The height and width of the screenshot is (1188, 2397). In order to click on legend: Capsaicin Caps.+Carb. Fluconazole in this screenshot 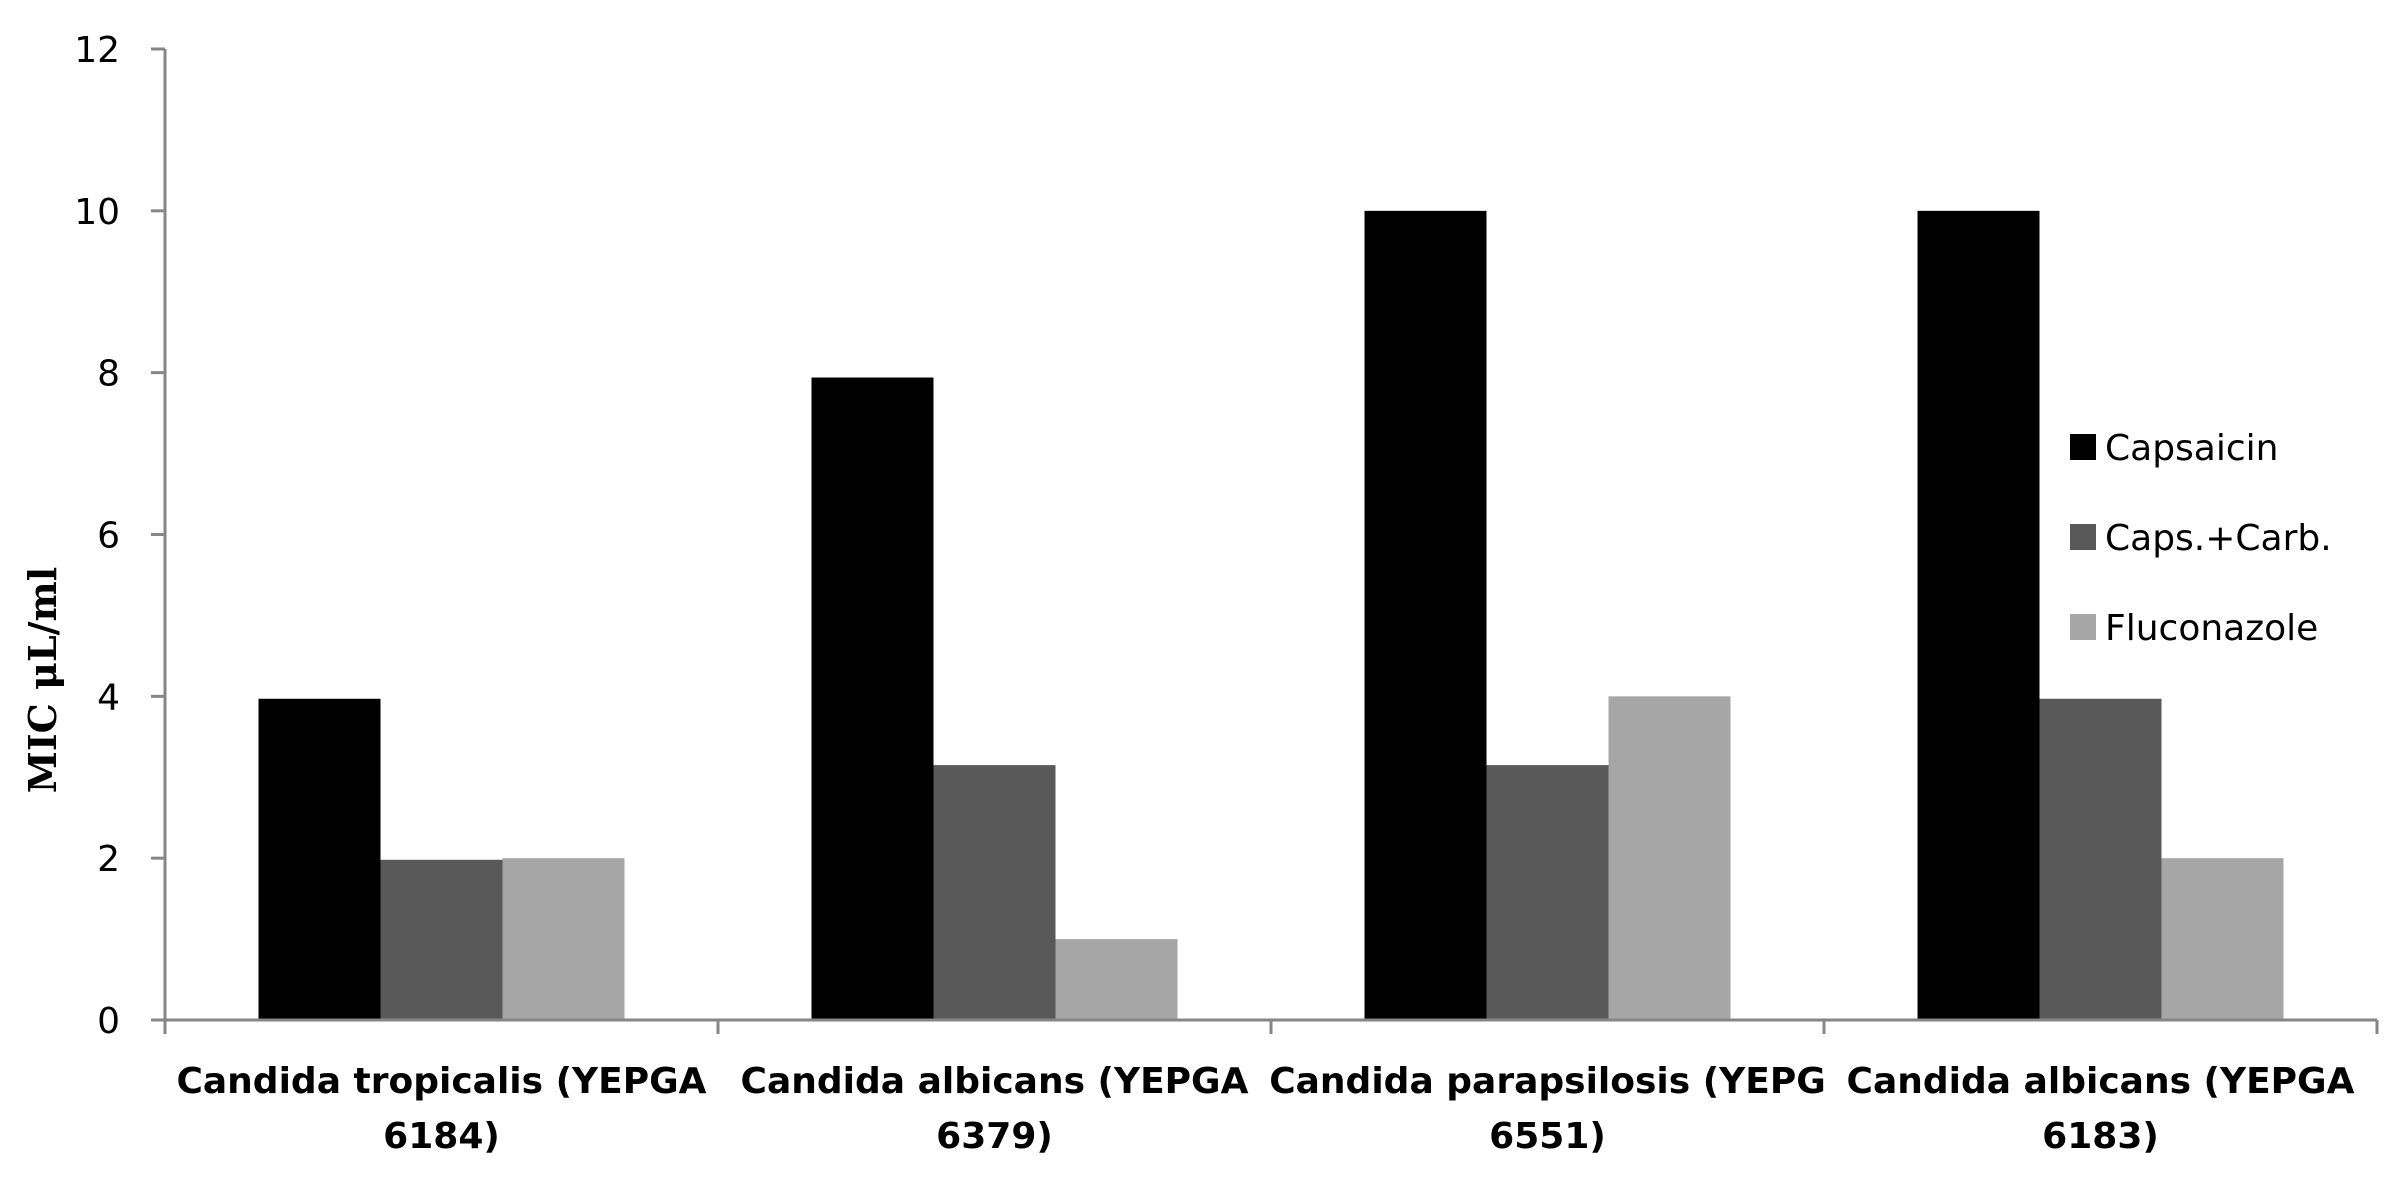, I will do `click(2201, 538)`.